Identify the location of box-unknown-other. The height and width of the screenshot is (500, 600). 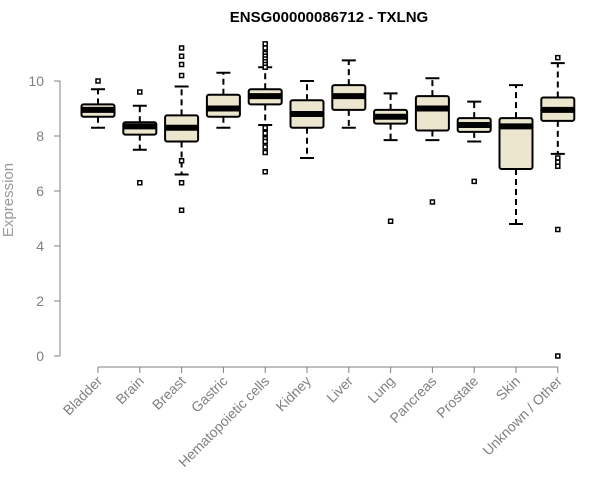
(558, 206).